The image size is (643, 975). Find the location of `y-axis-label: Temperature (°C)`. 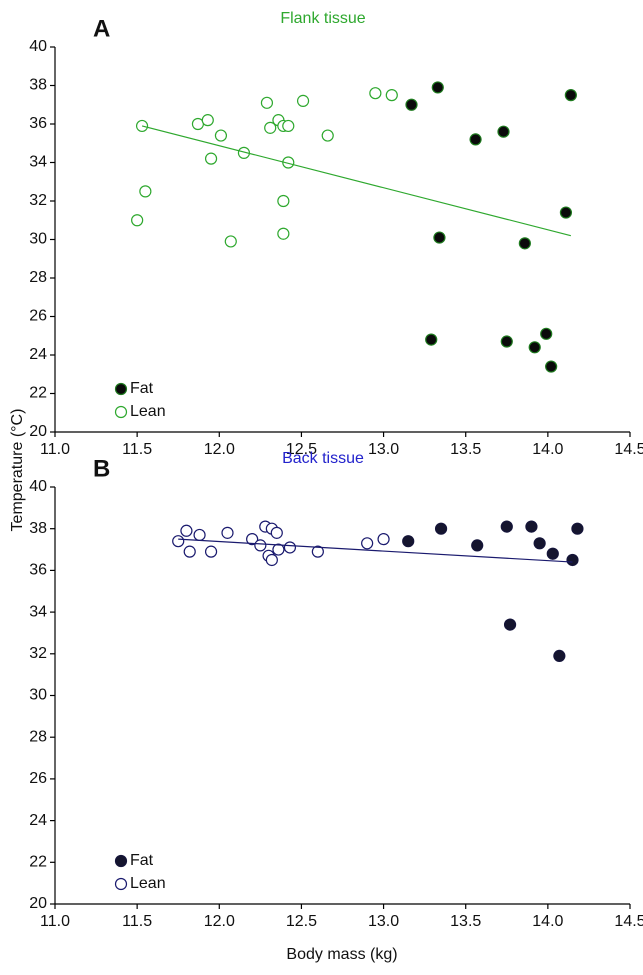

y-axis-label: Temperature (°C) is located at coordinates (17, 470).